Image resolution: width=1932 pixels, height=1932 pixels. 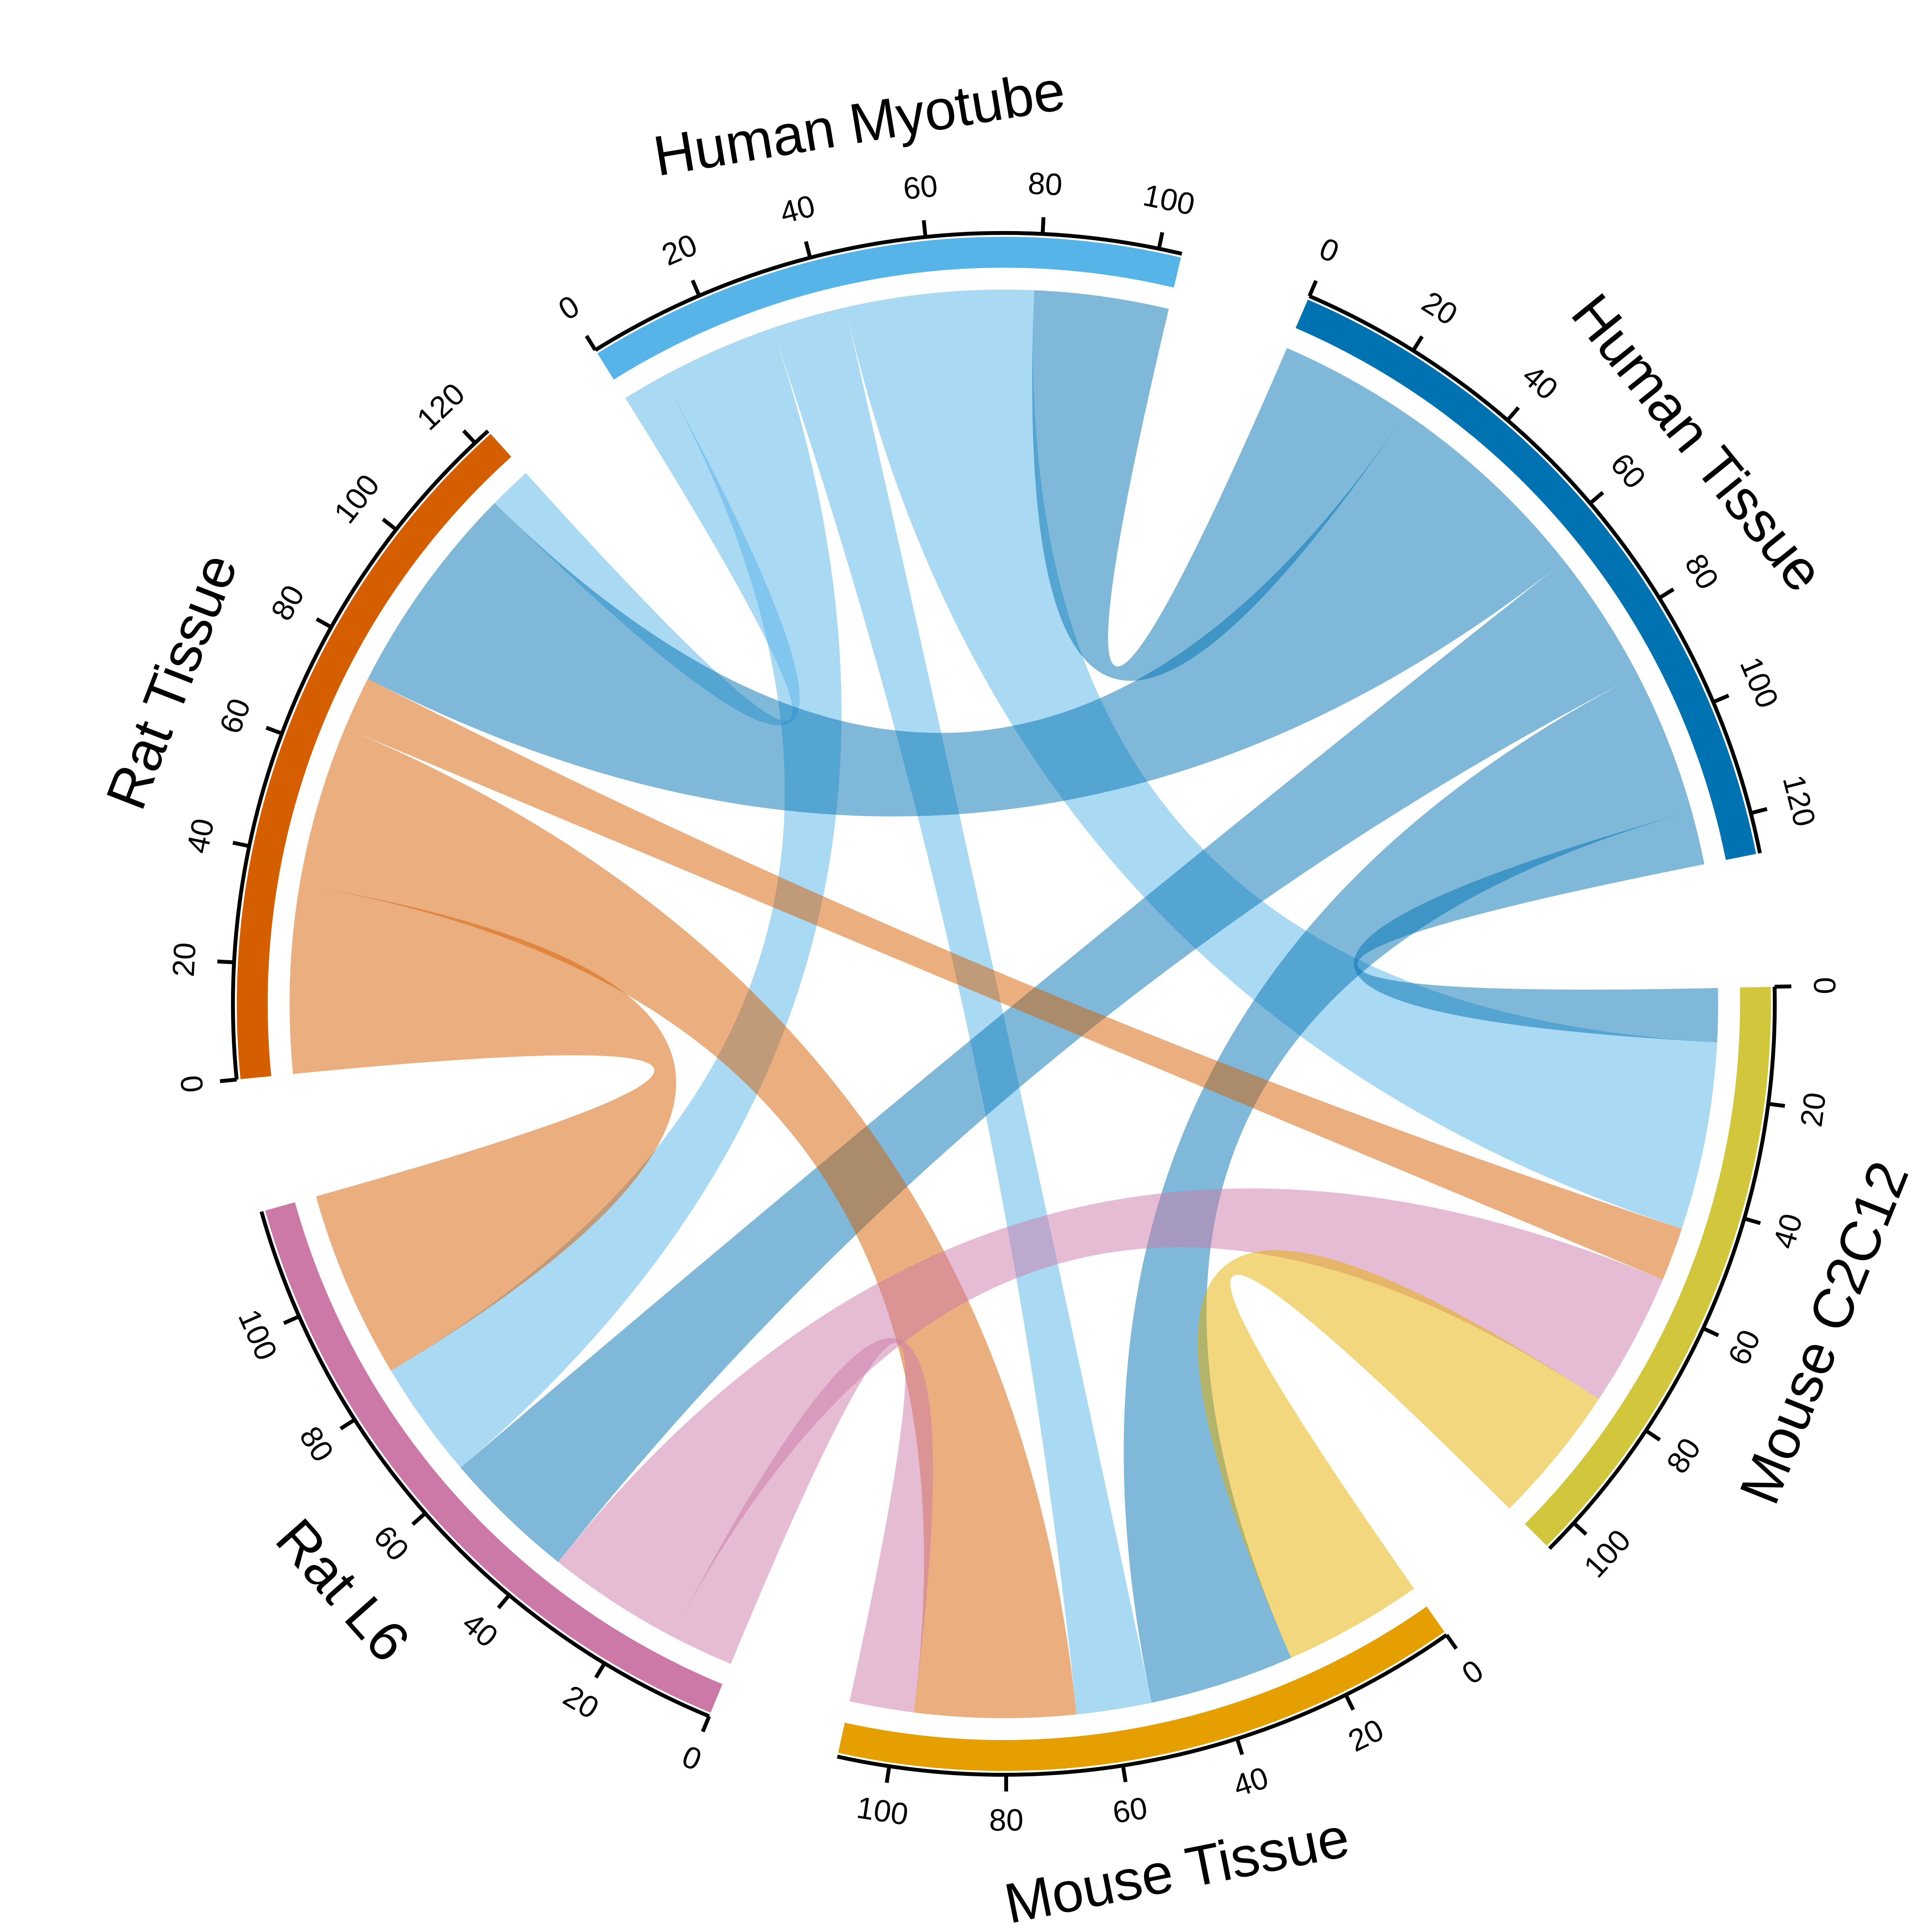 I want to click on sector-name: Human Myotube, so click(x=859, y=123).